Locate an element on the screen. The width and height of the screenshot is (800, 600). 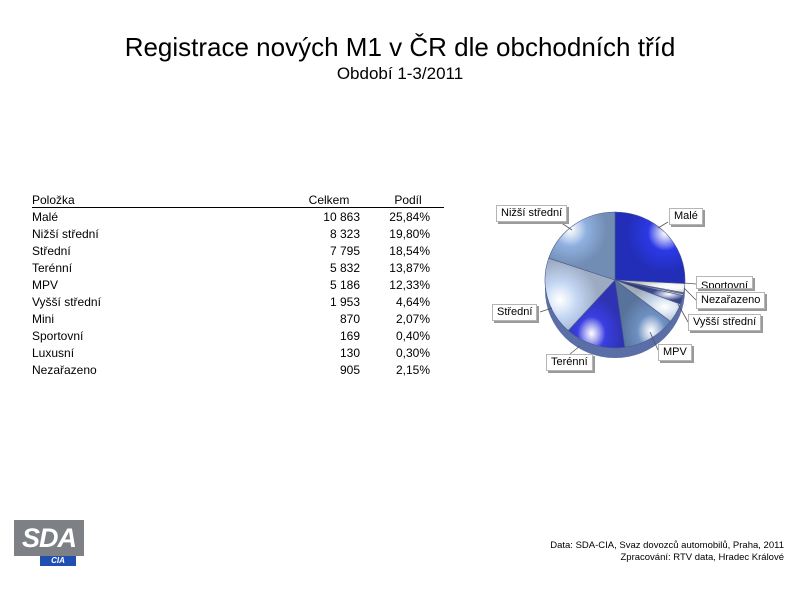
header-item: Položka is located at coordinates (155, 200).